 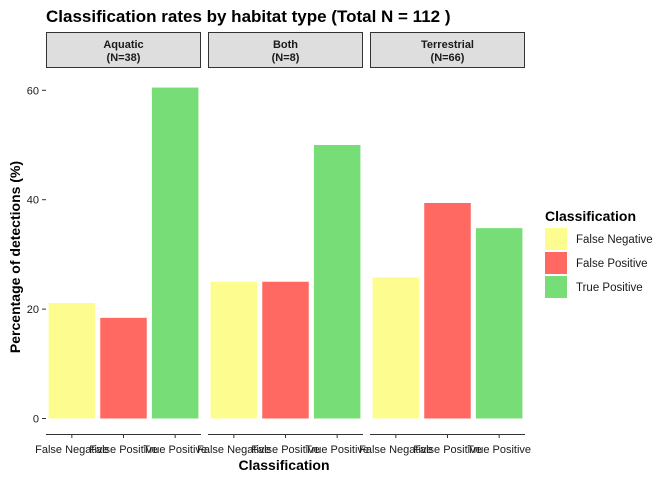 I want to click on legend-label: True Positive, so click(x=609, y=288).